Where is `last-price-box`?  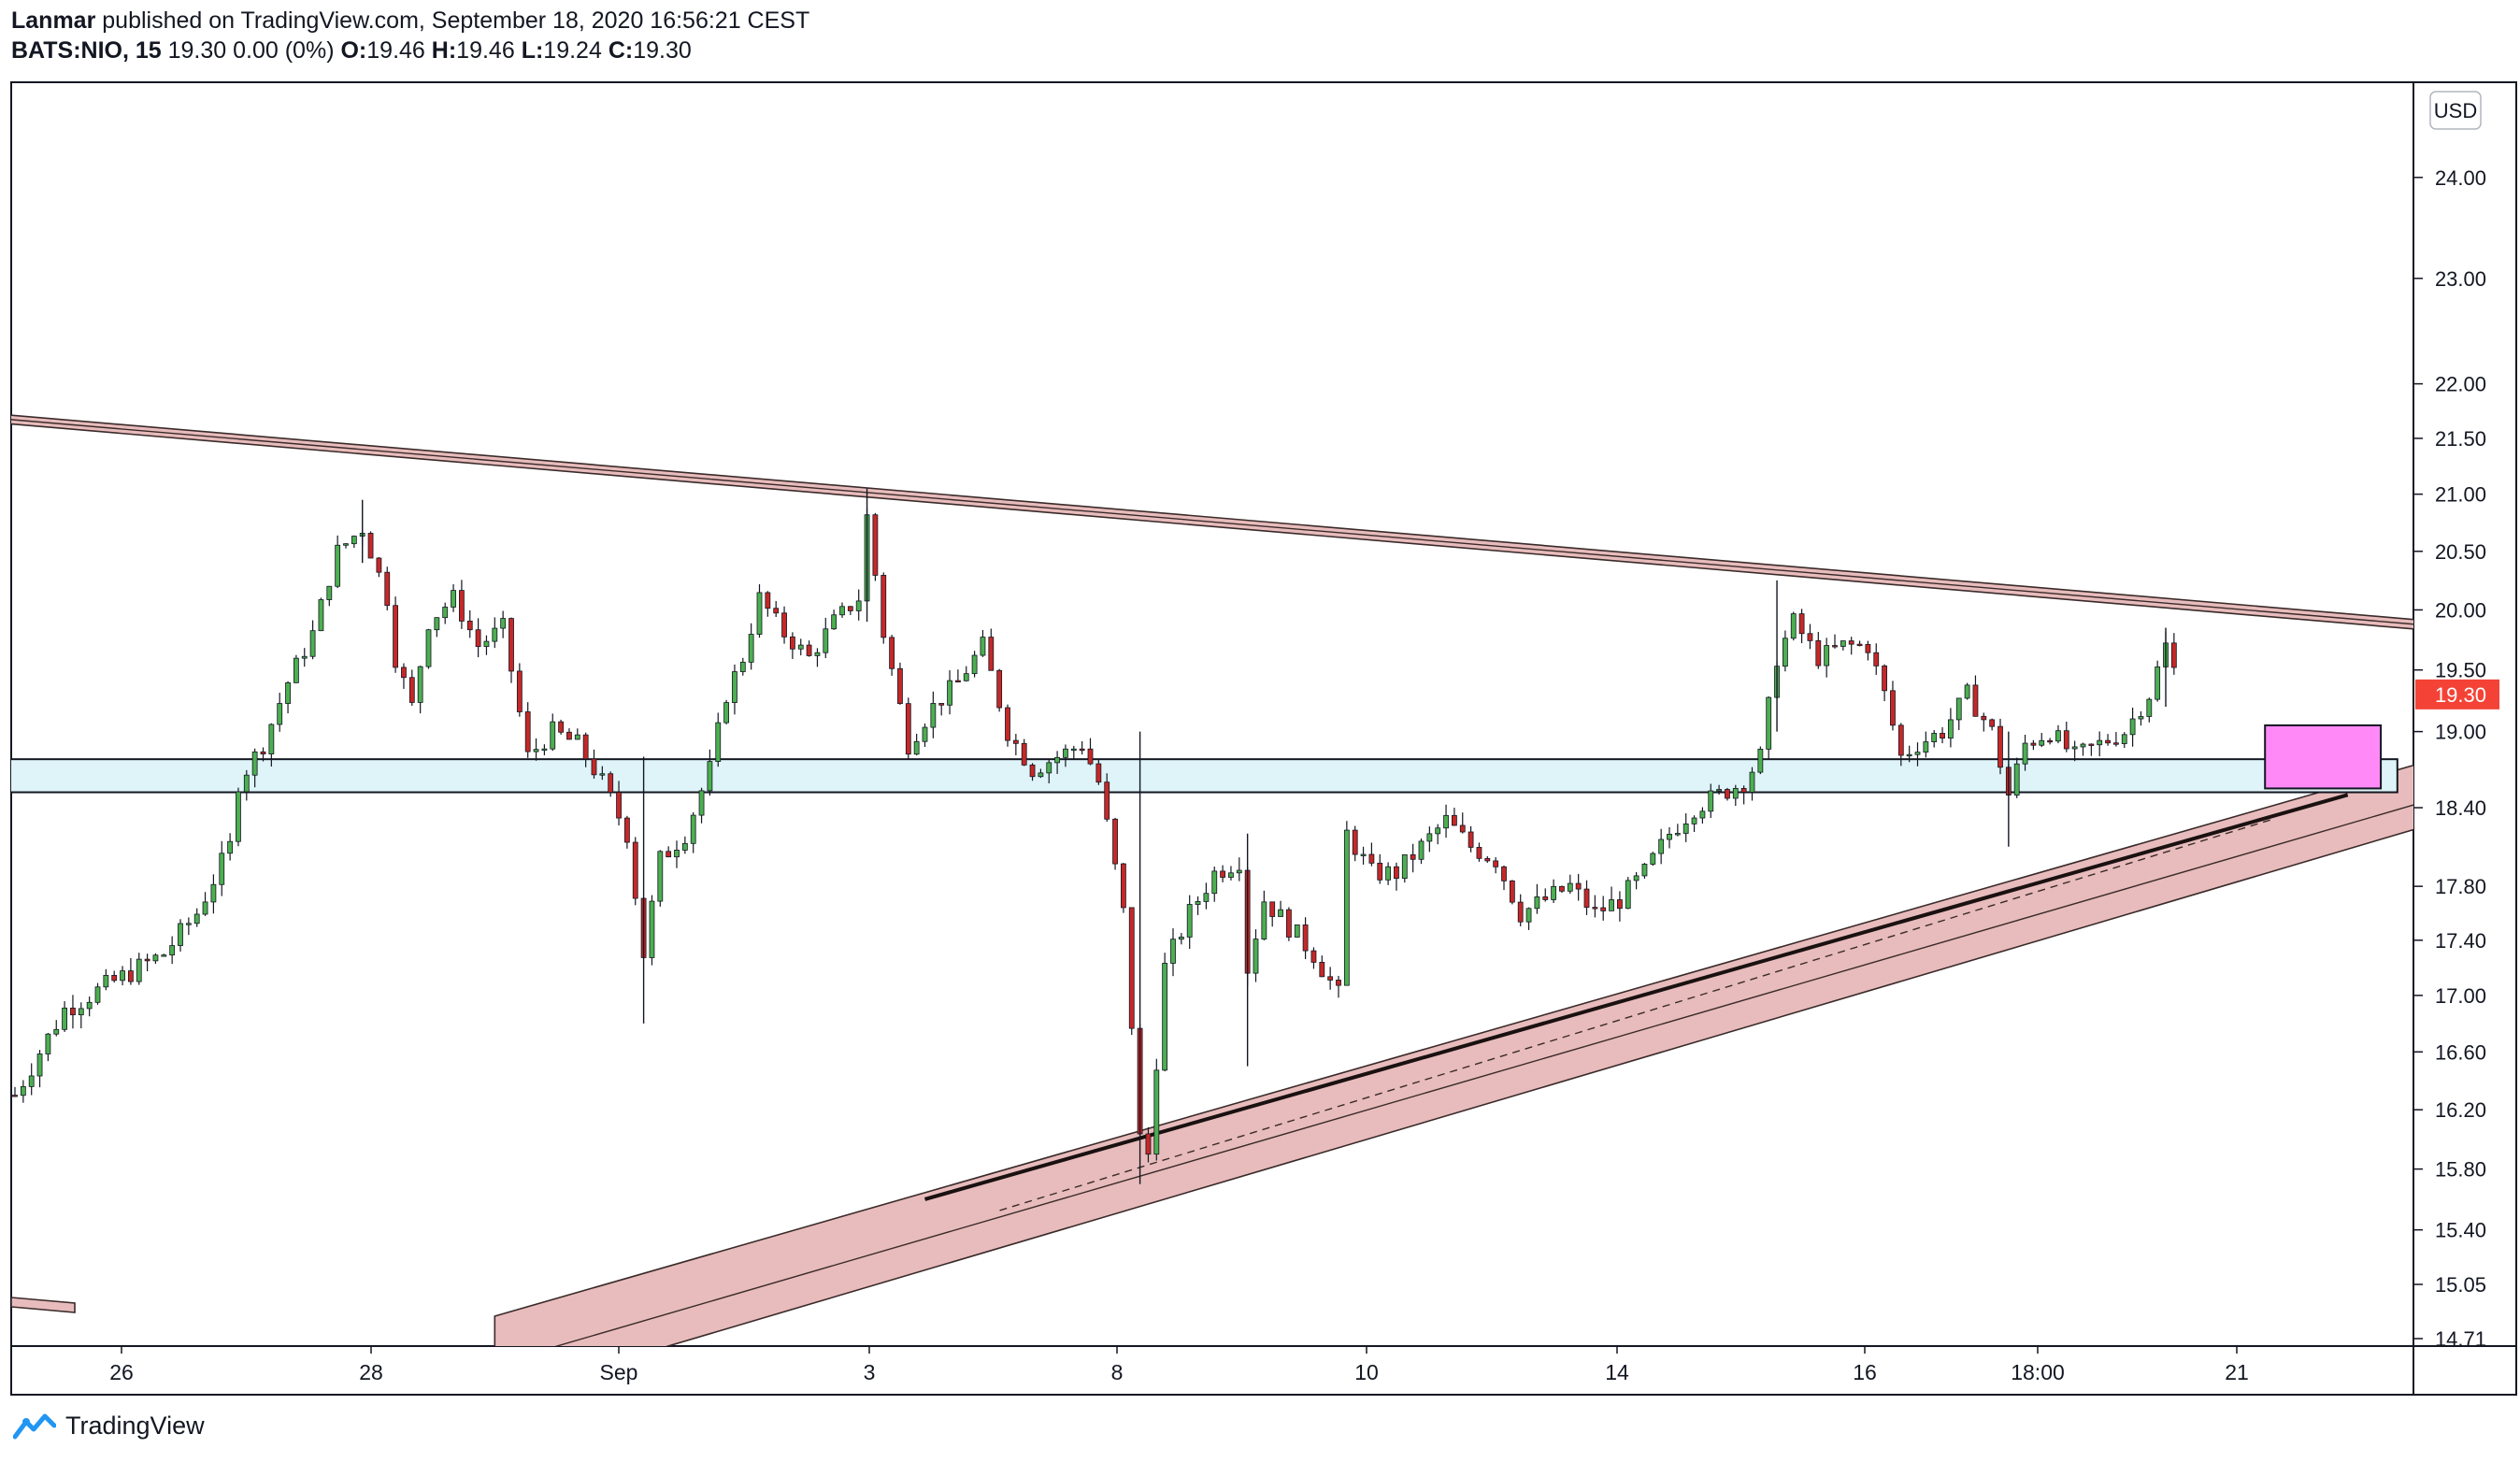 last-price-box is located at coordinates (2457, 694).